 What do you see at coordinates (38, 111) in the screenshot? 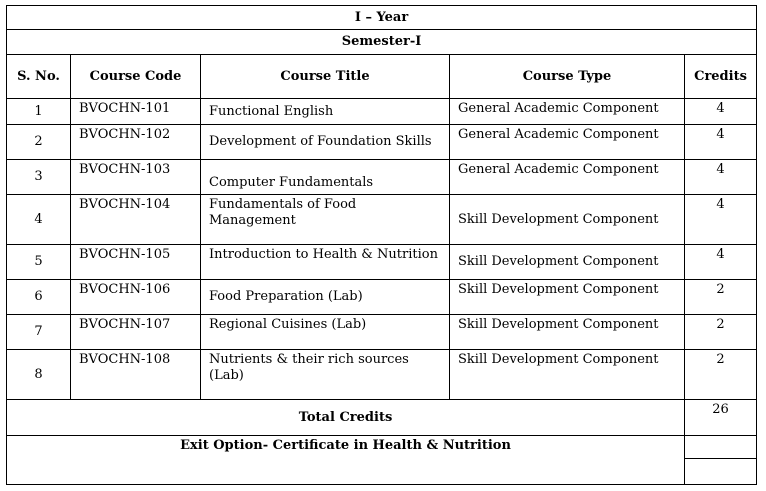
I see `row-sno: 1` at bounding box center [38, 111].